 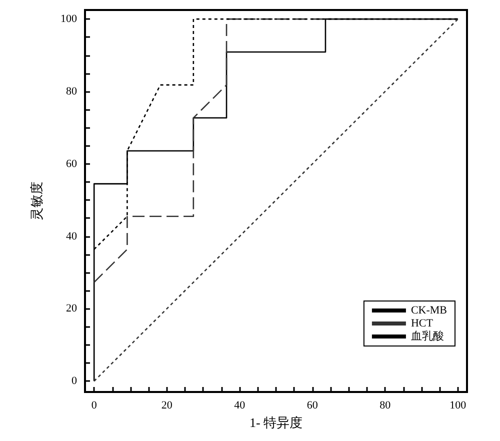 I want to click on x-tick-label: 20, so click(x=167, y=406).